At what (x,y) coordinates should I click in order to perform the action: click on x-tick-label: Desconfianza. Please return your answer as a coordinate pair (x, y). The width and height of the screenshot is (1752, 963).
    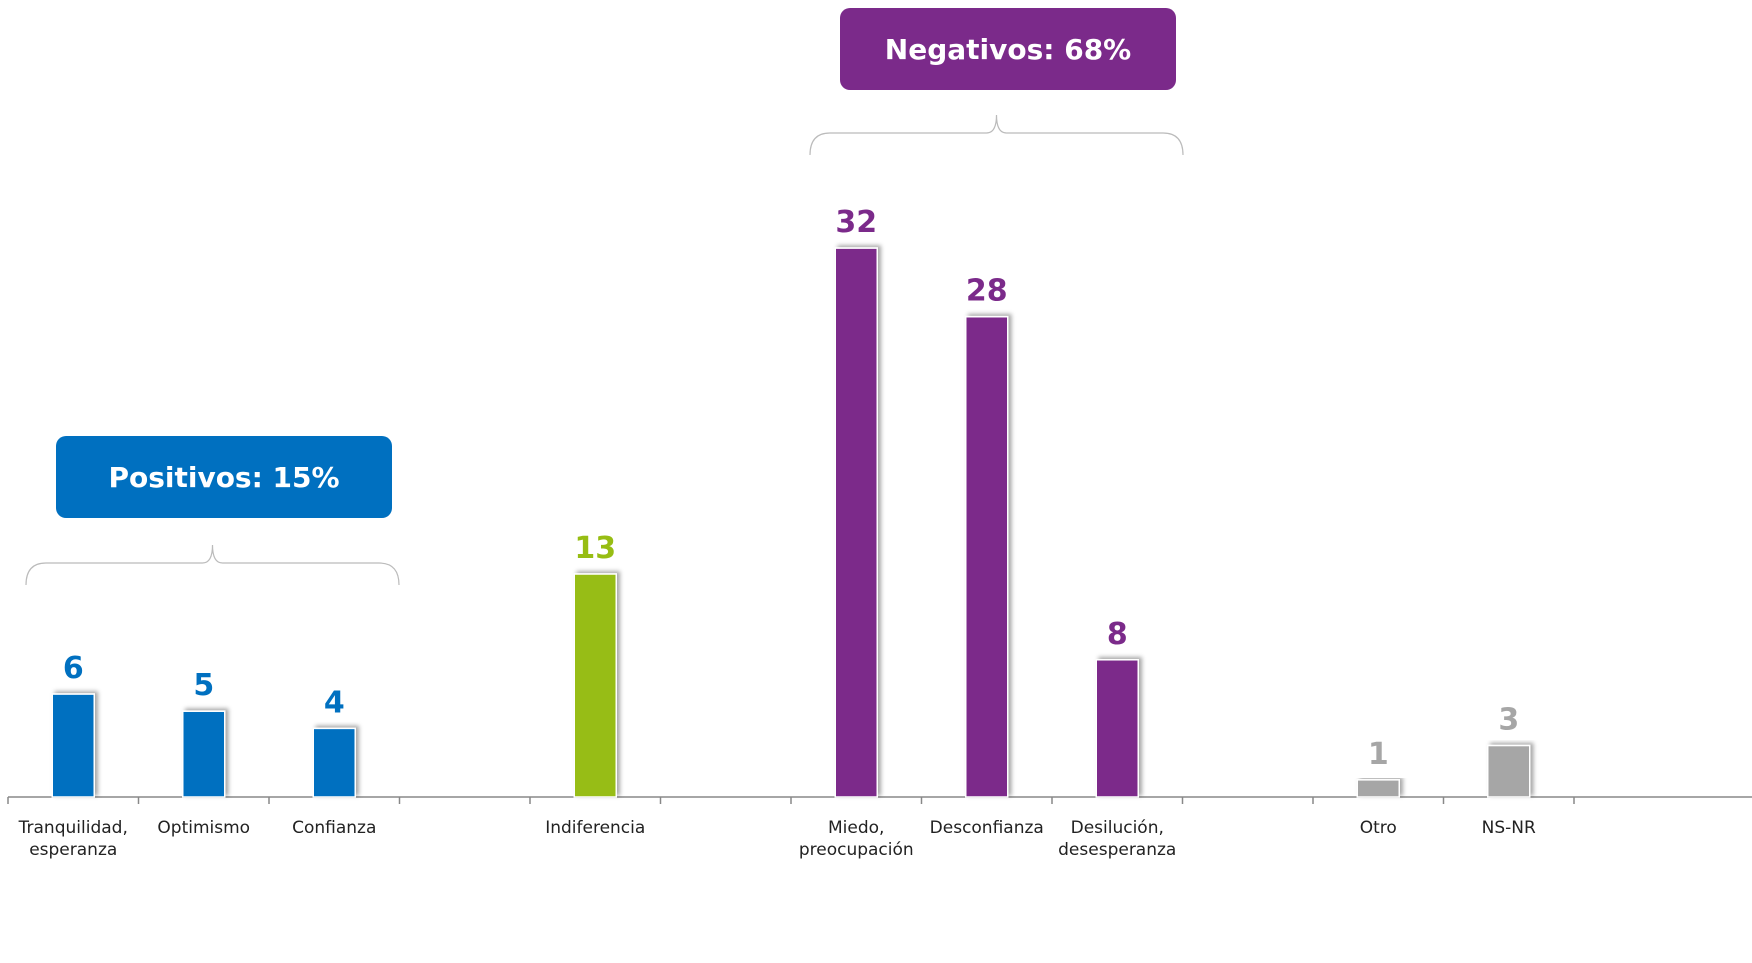
    Looking at the image, I should click on (986, 828).